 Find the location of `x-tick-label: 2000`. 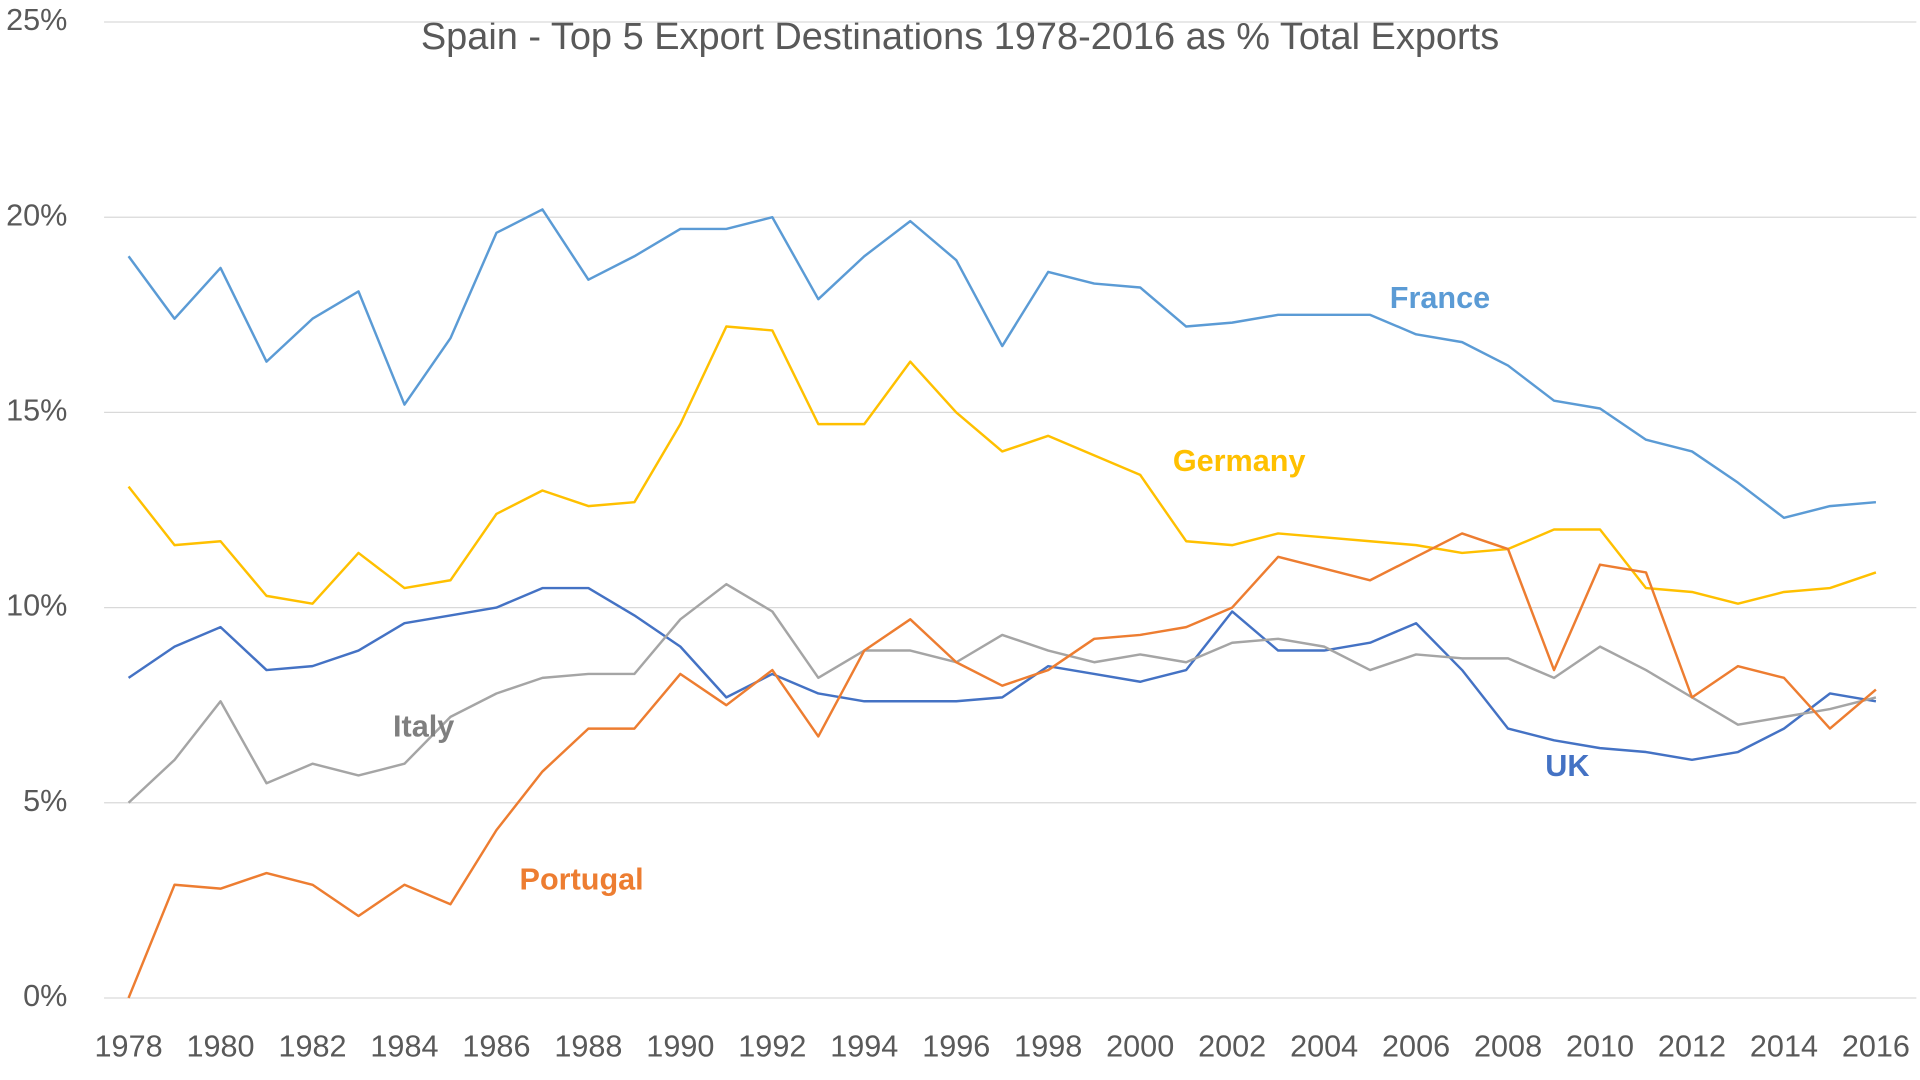

x-tick-label: 2000 is located at coordinates (1140, 1046).